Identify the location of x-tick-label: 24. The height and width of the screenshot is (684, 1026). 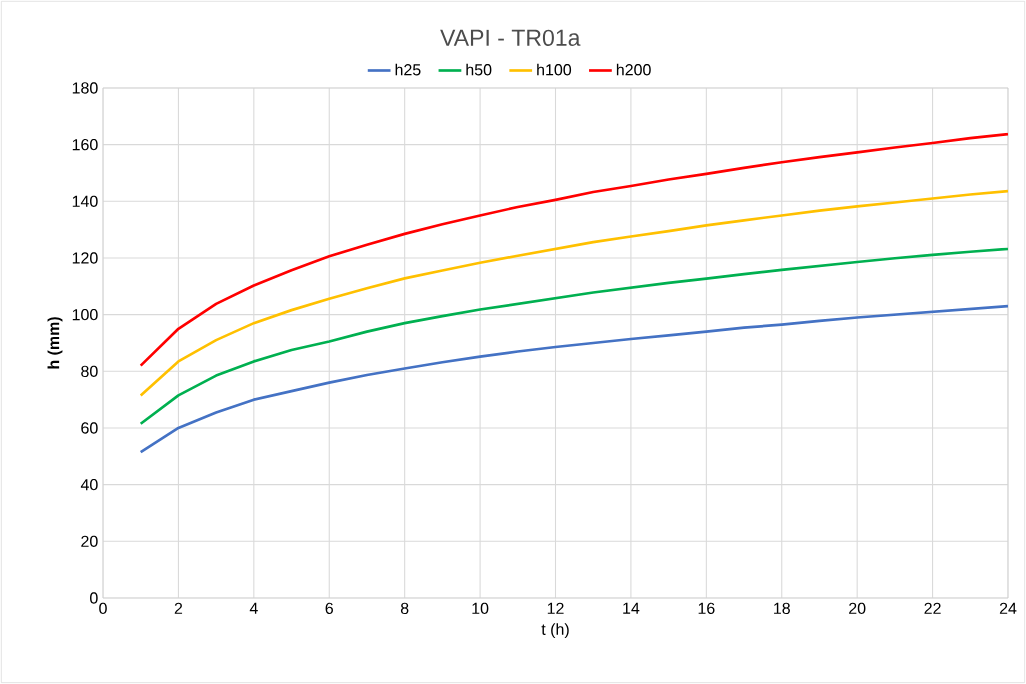
(1008, 608).